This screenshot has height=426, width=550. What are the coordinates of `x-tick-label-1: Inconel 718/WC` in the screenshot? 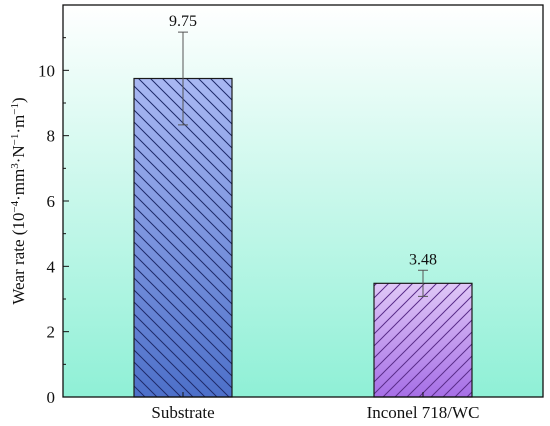 It's located at (423, 412).